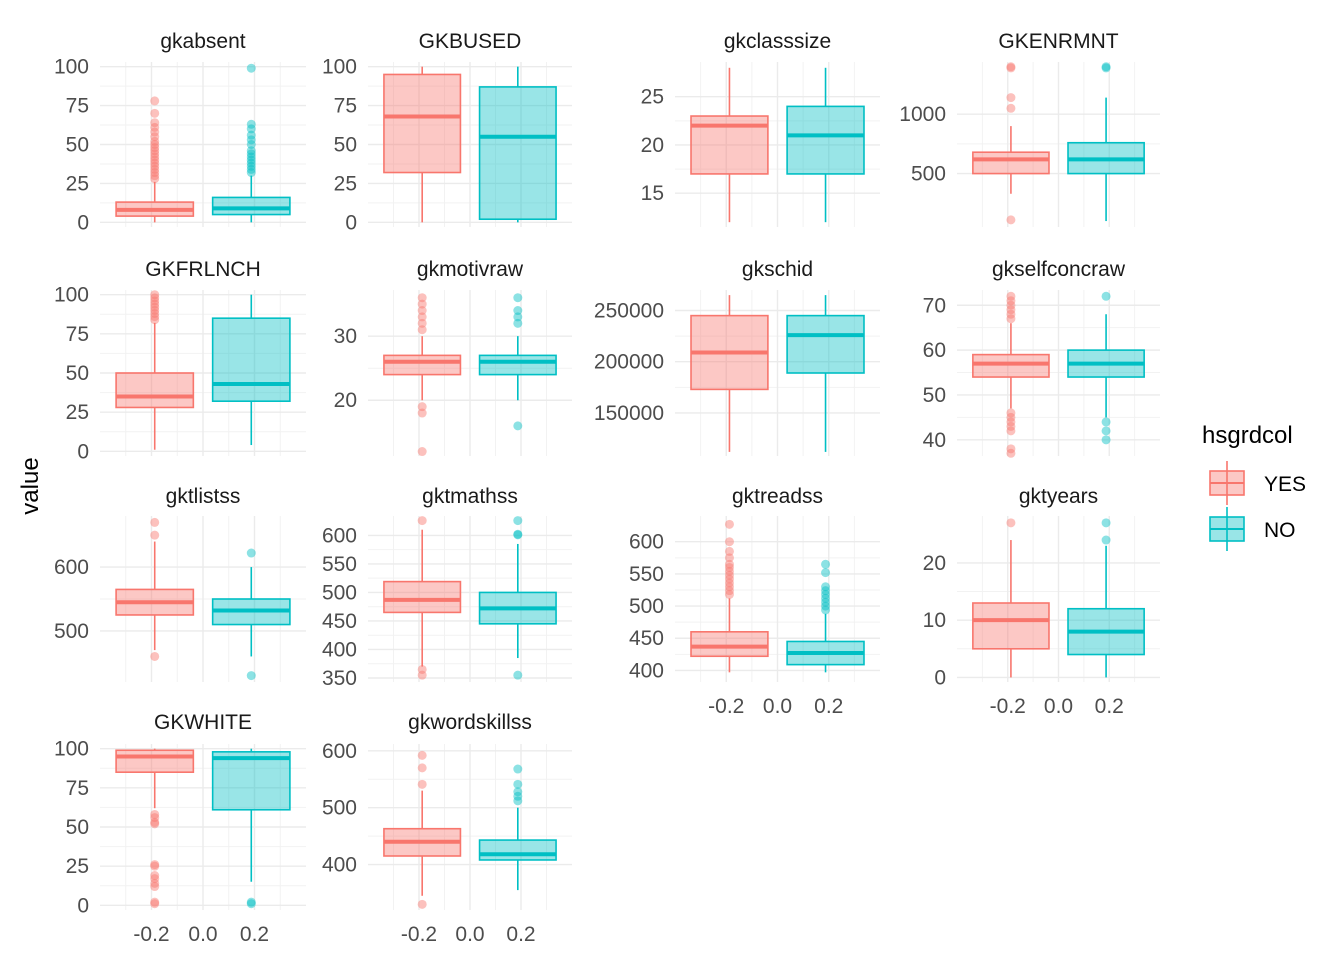 This screenshot has width=1344, height=960. I want to click on y-tick-label: 450, so click(646, 638).